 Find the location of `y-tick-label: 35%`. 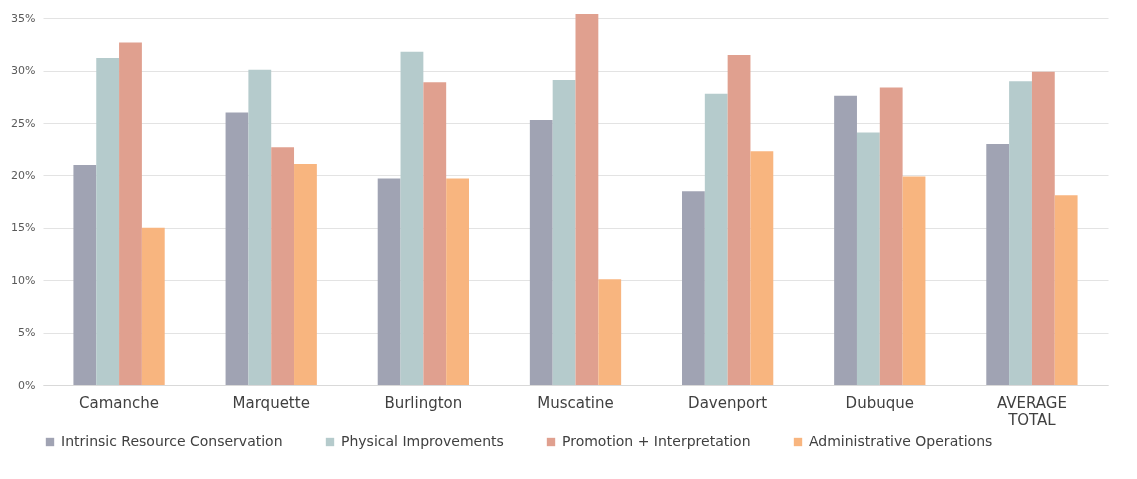

y-tick-label: 35% is located at coordinates (23, 18).